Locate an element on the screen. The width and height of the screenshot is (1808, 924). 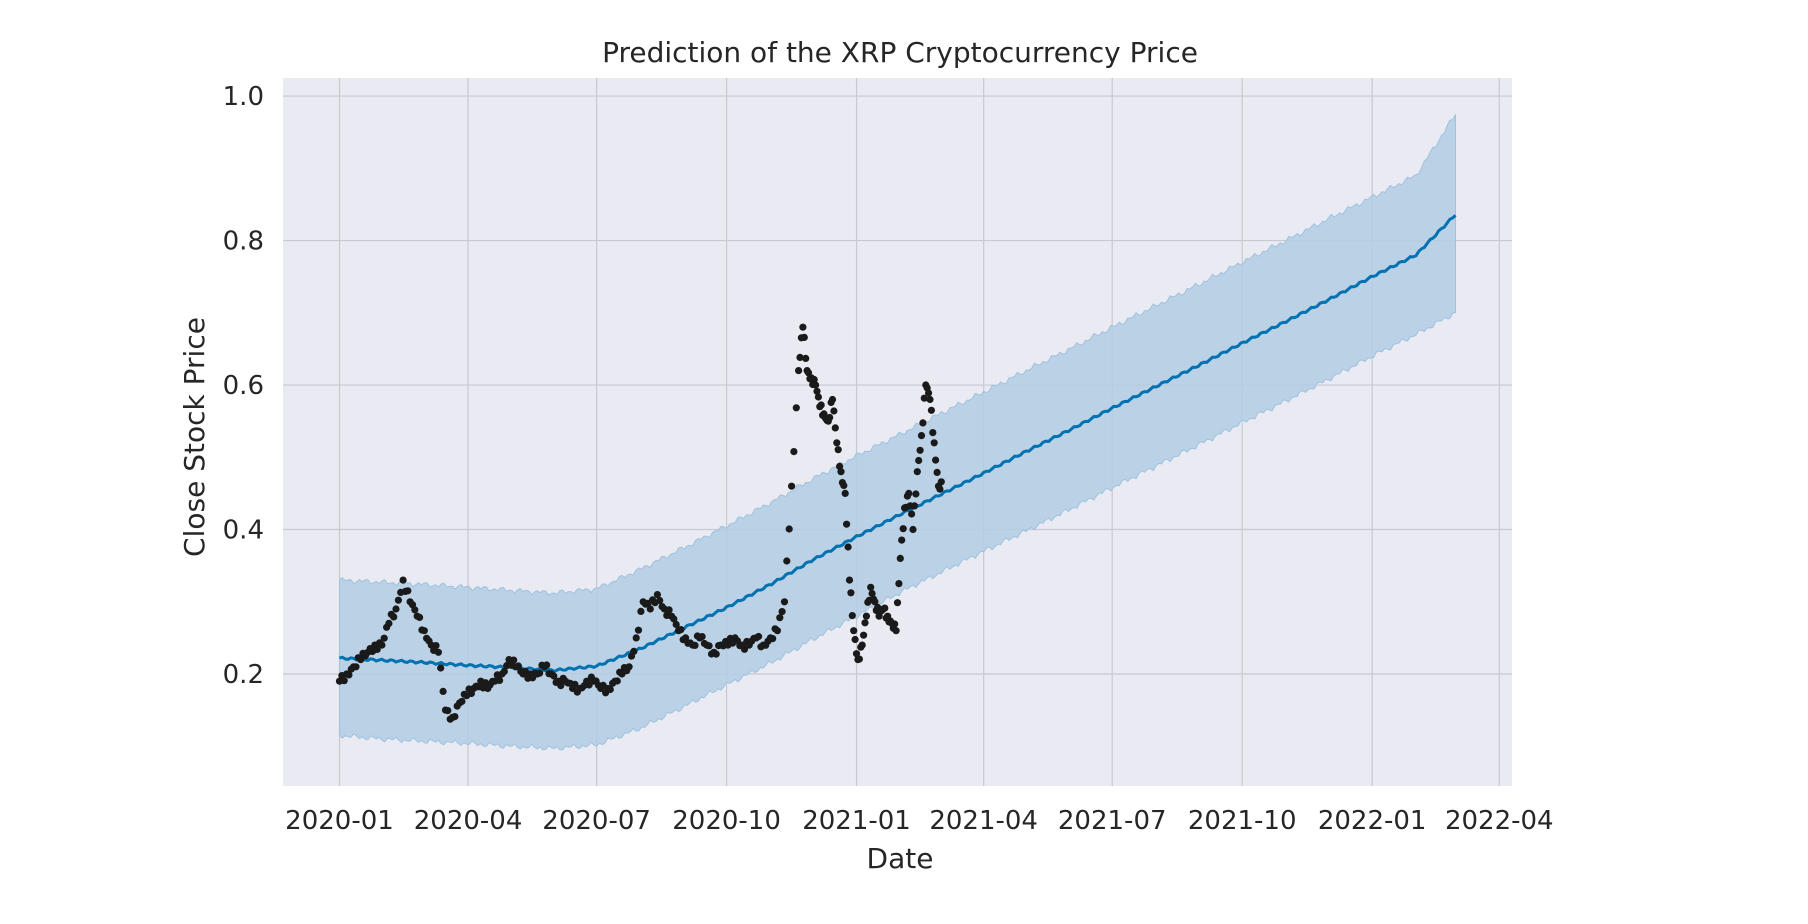
x-tick-label: 2020-10 is located at coordinates (726, 821).